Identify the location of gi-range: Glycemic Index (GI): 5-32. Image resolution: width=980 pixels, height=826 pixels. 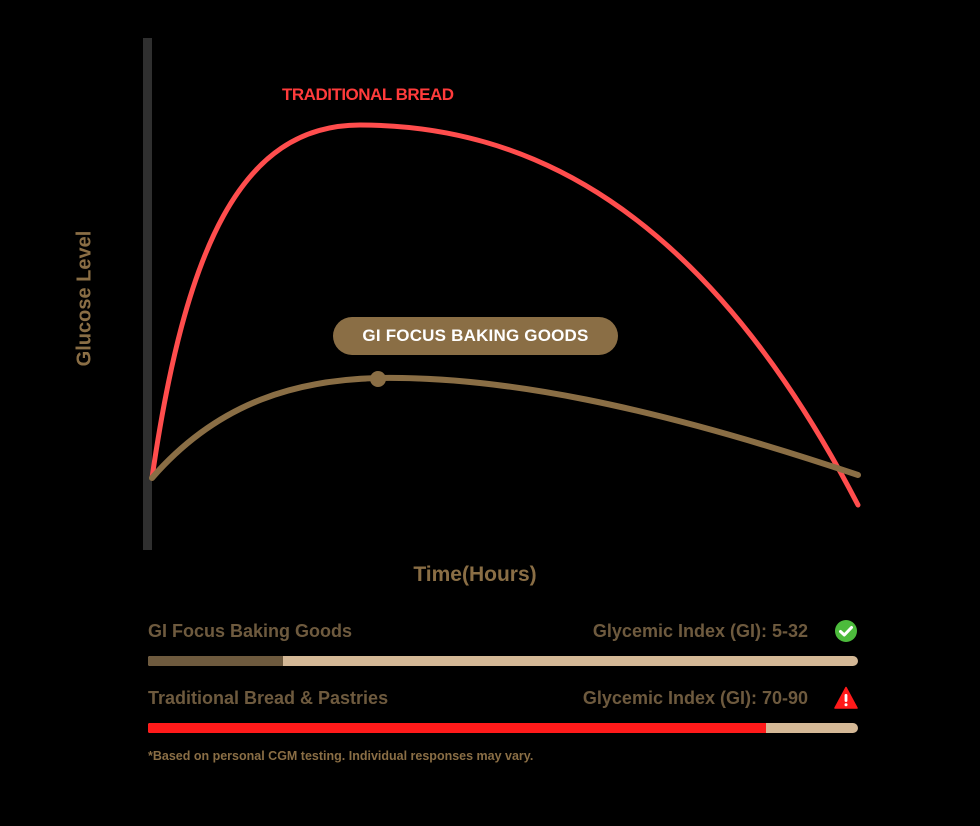
(700, 631).